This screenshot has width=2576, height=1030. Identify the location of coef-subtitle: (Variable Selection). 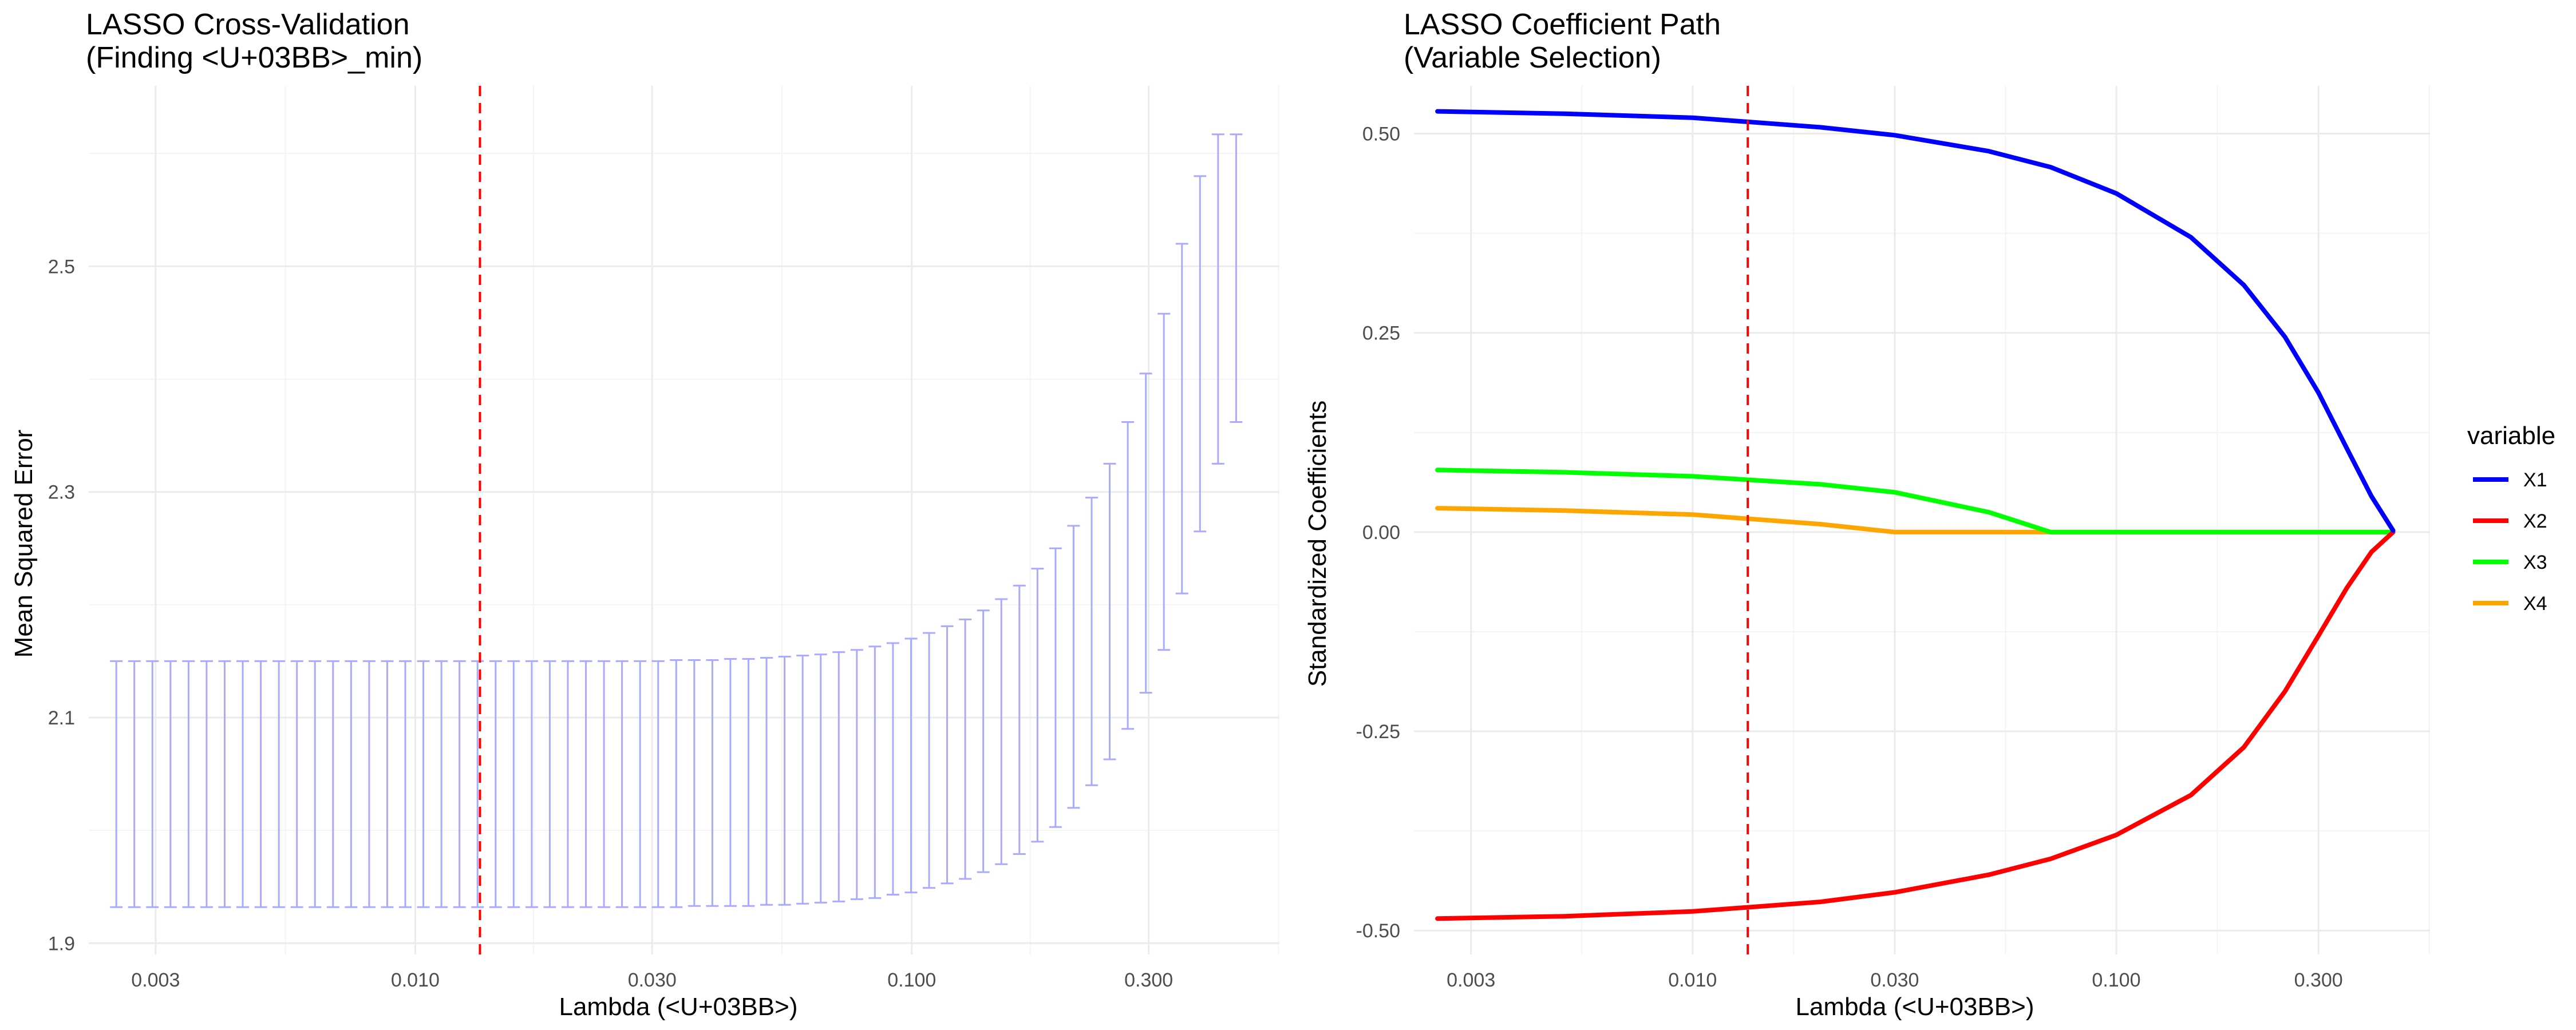
(1532, 57).